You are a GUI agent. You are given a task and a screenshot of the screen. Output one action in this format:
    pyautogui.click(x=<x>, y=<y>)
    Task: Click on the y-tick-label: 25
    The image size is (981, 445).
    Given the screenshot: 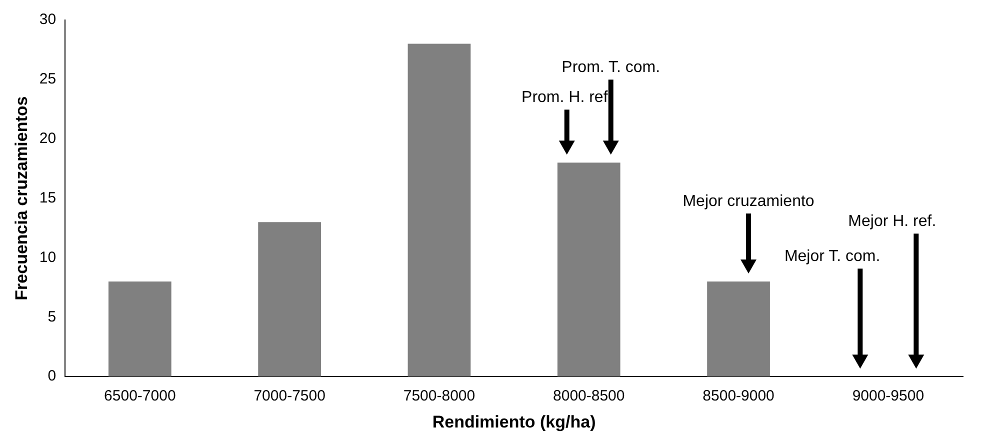 What is the action you would take?
    pyautogui.click(x=47, y=79)
    